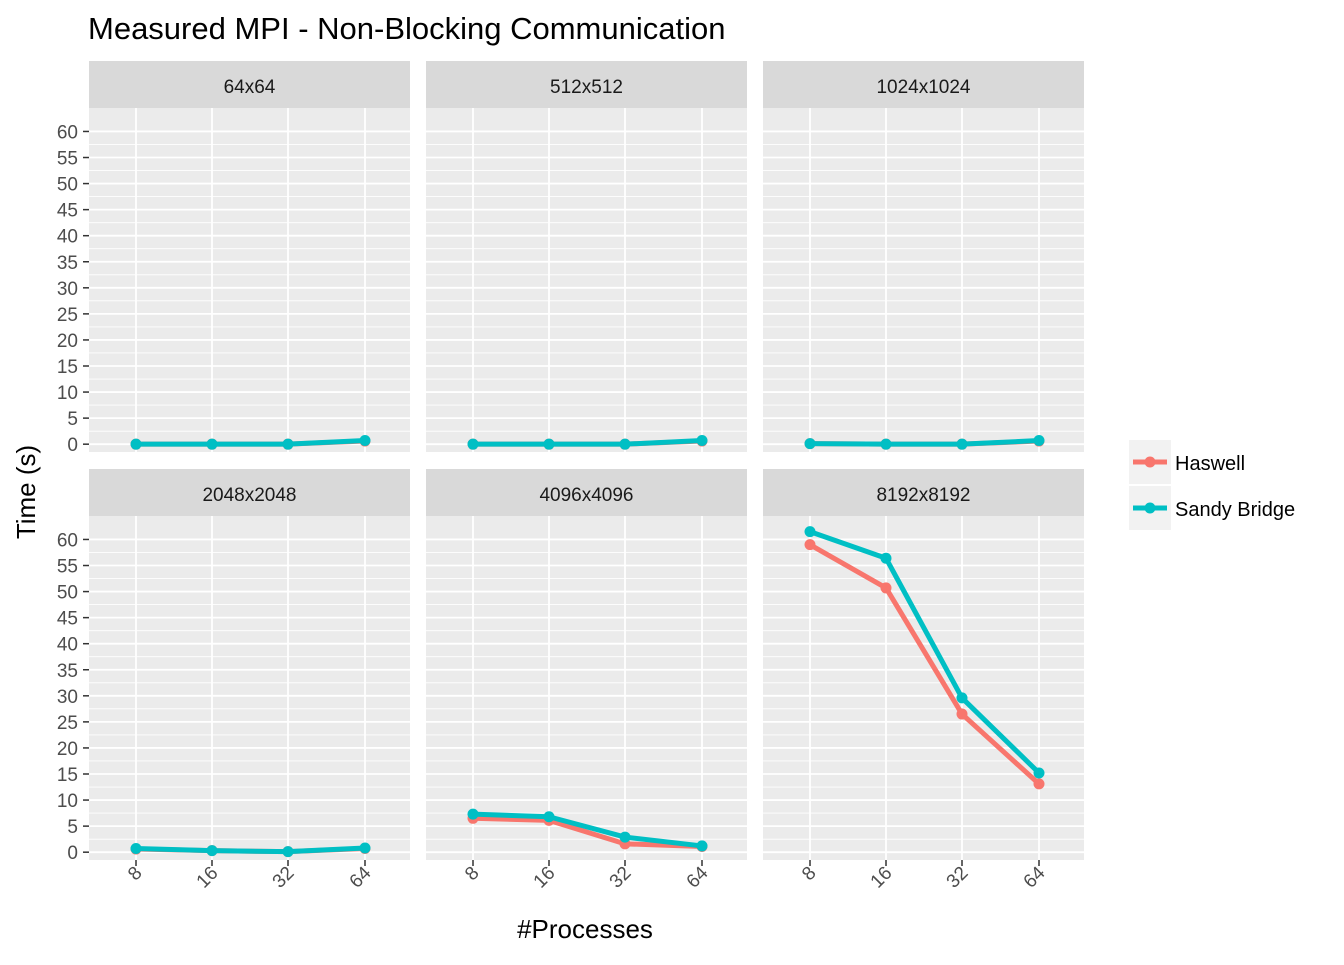 This screenshot has width=1344, height=965. I want to click on legend-item: Sandy Bridge, so click(1212, 508).